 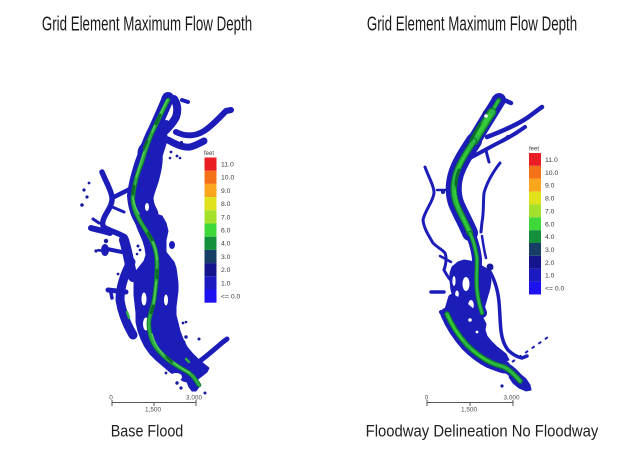 What do you see at coordinates (147, 432) in the screenshot?
I see `svg-text: Base Flood` at bounding box center [147, 432].